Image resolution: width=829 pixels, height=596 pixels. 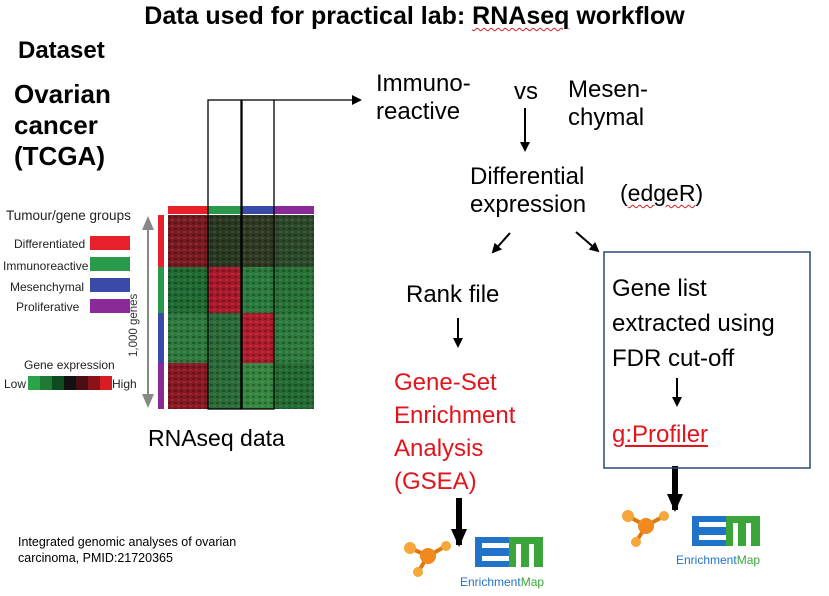 I want to click on heatmap-caption: RNAseq data, so click(x=216, y=438).